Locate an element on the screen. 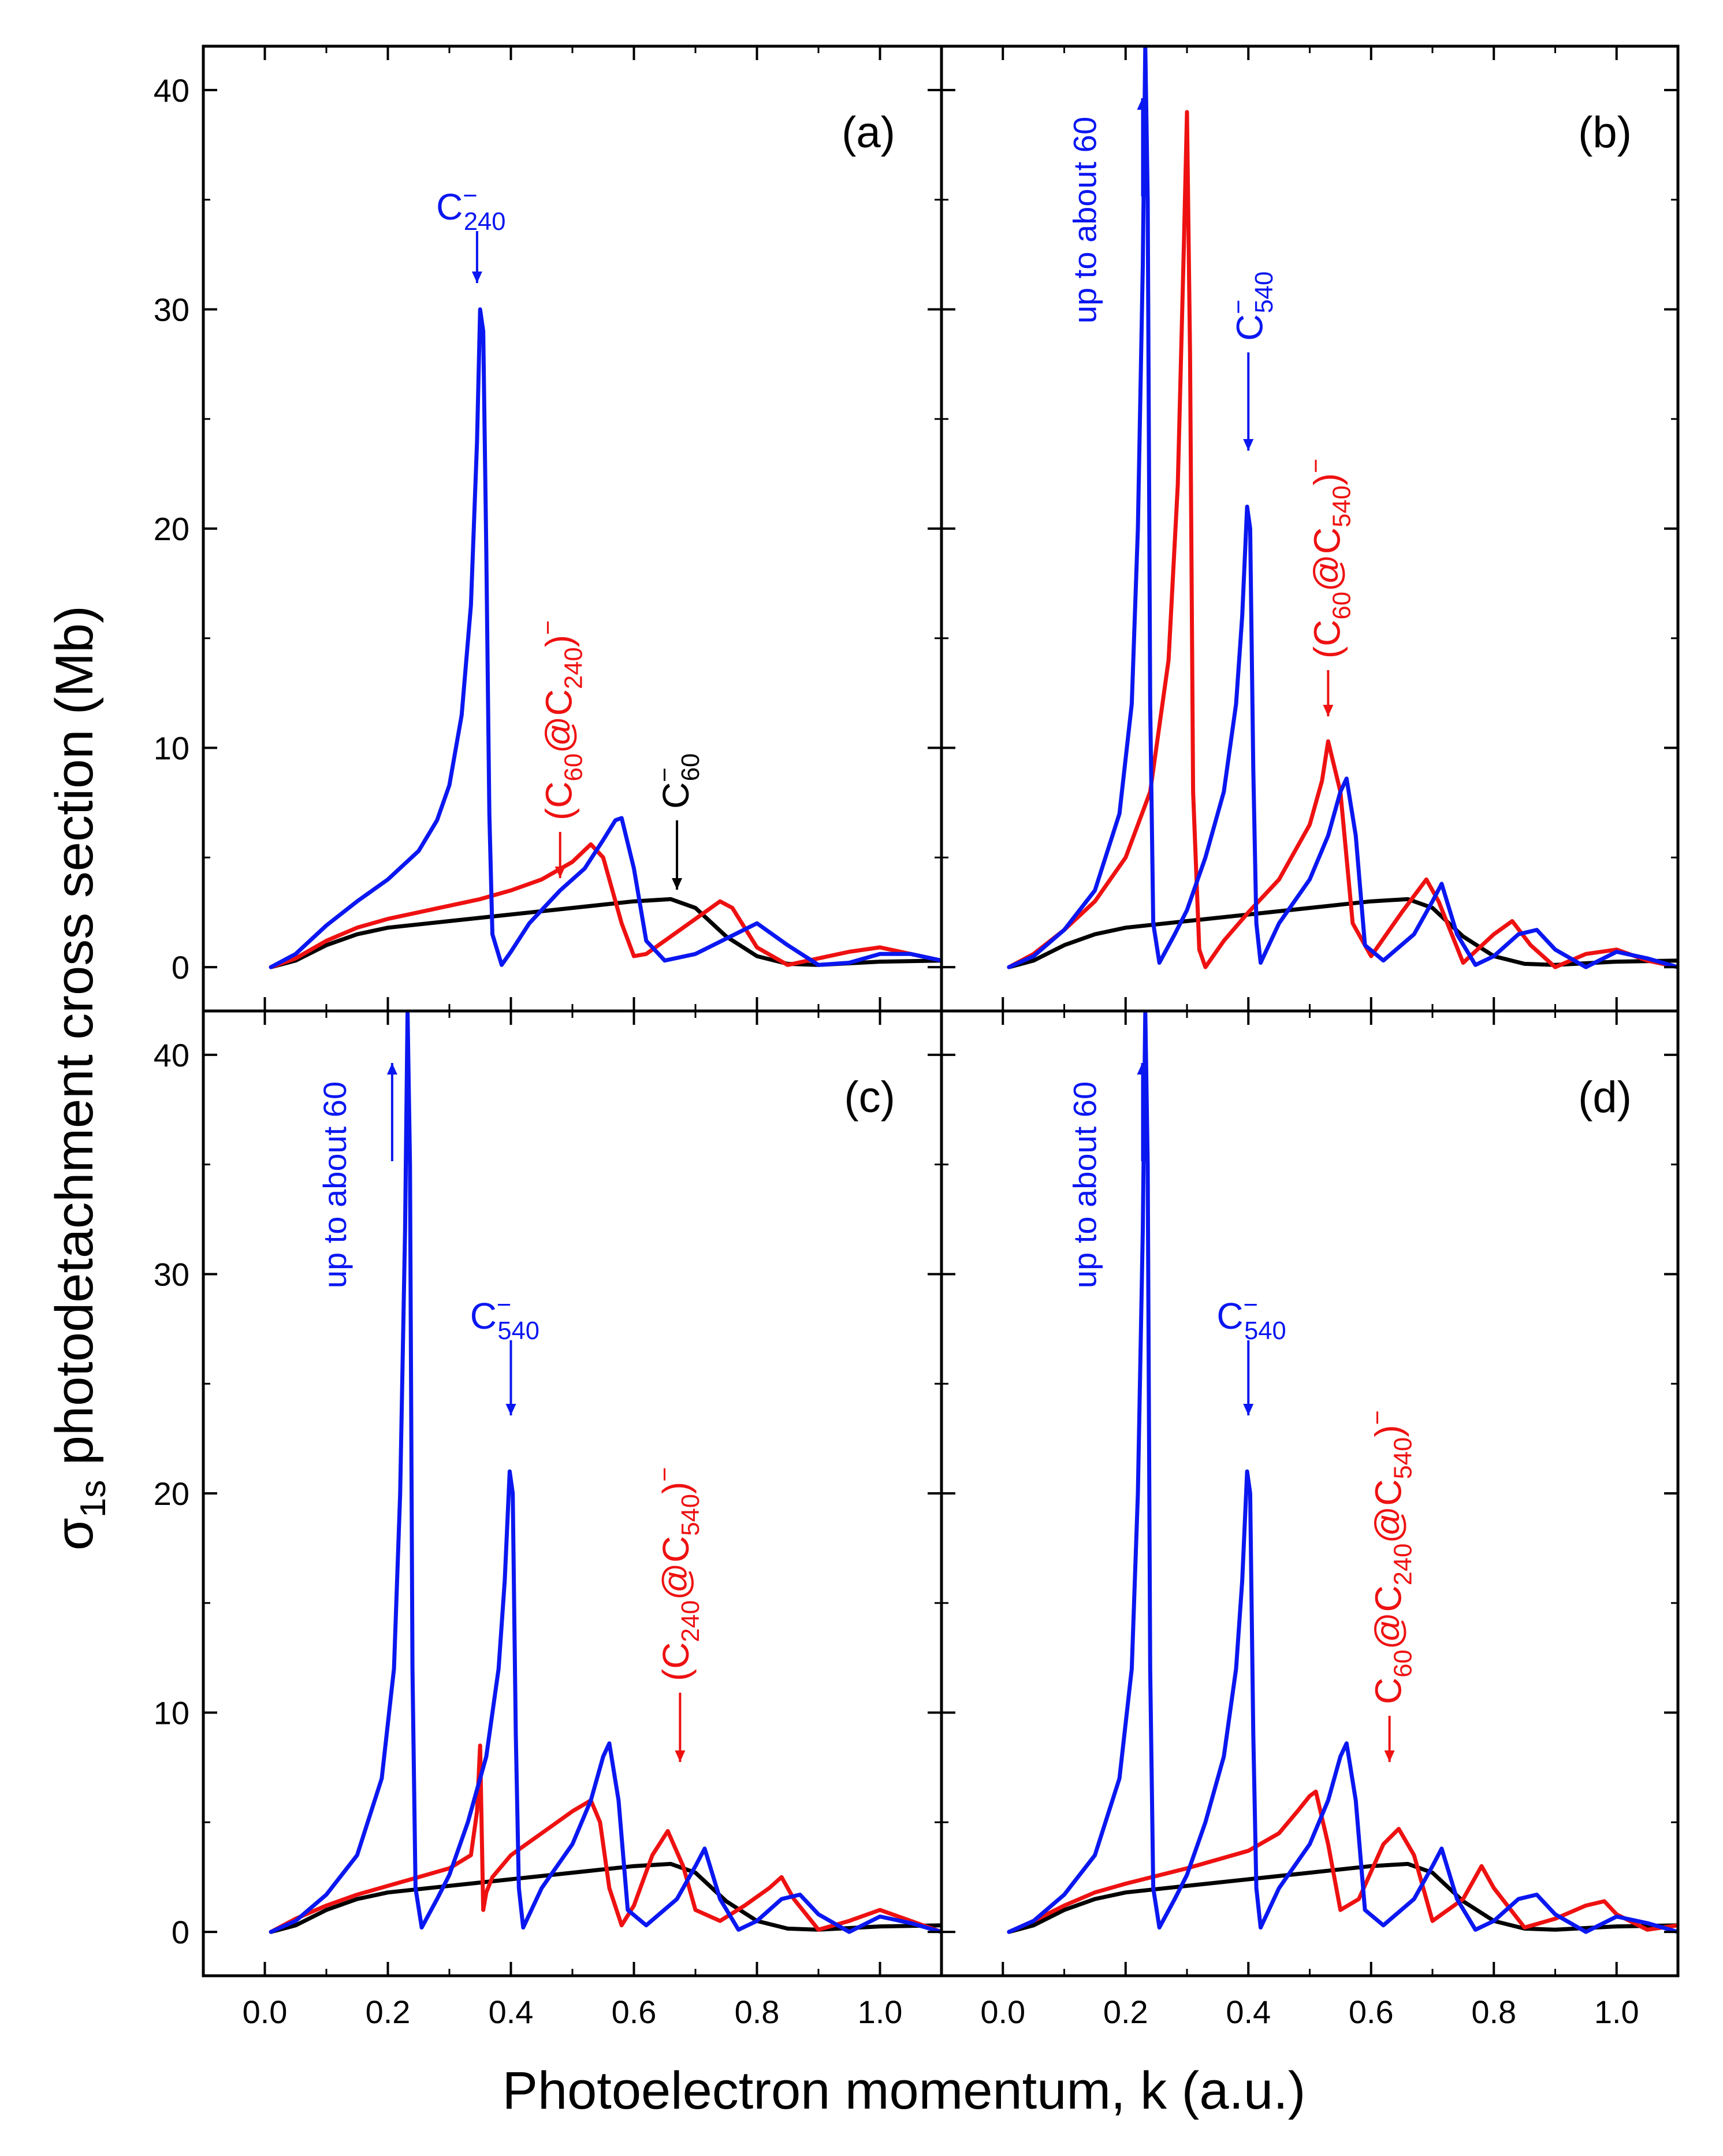  x-tick-label-0-0: 0.0 is located at coordinates (265, 2012).